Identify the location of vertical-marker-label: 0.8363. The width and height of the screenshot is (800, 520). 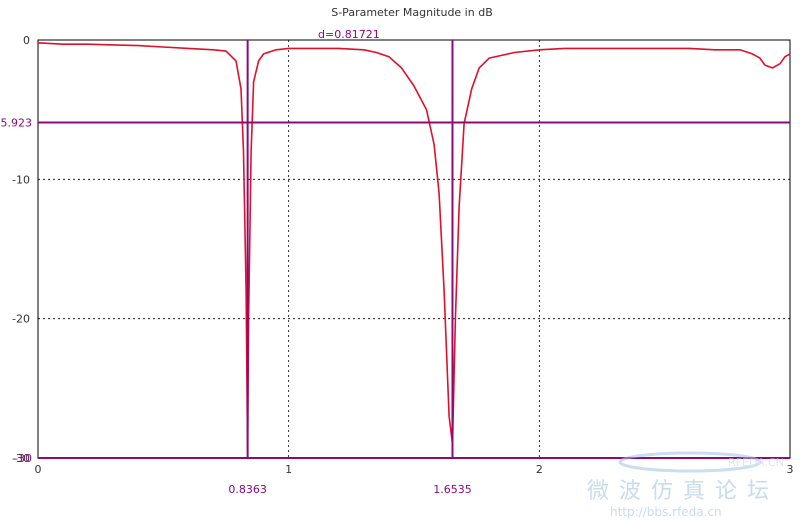
(247, 489).